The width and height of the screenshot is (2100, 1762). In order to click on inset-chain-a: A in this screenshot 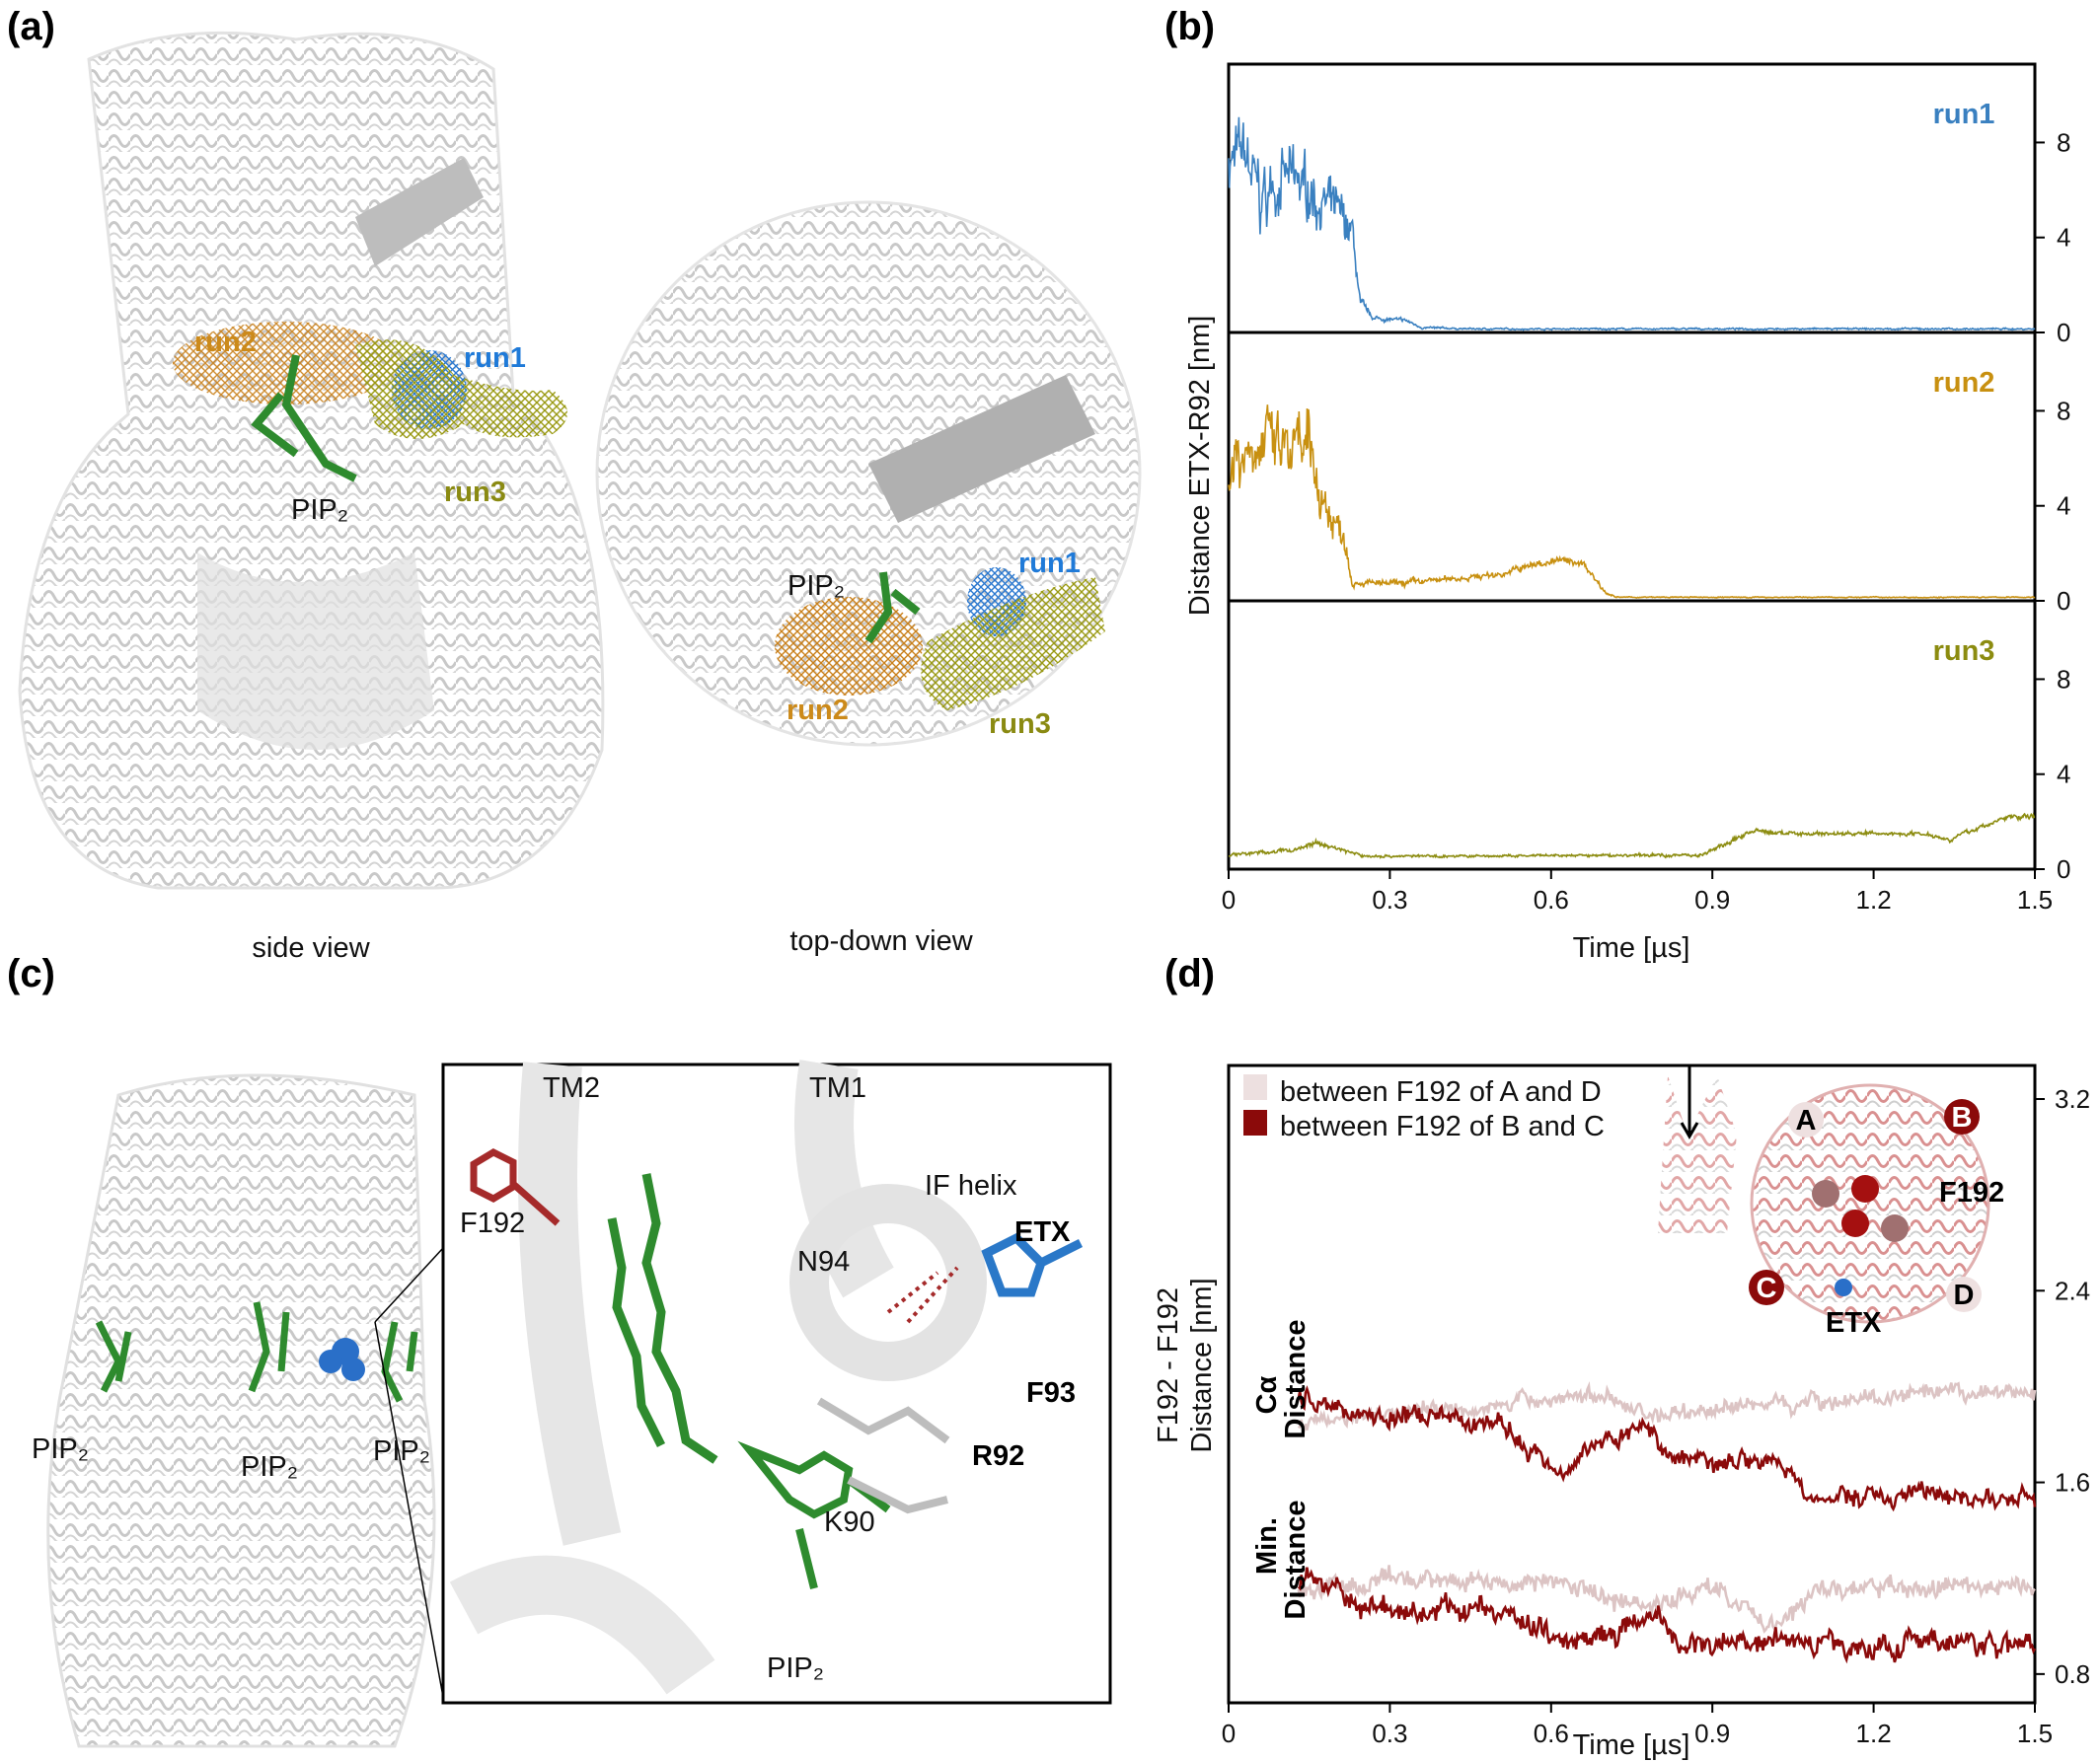, I will do `click(1806, 1121)`.